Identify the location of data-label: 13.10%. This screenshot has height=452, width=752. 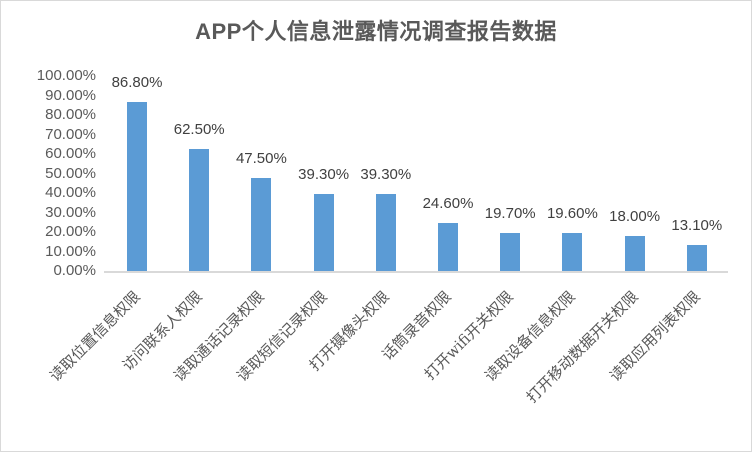
(697, 226).